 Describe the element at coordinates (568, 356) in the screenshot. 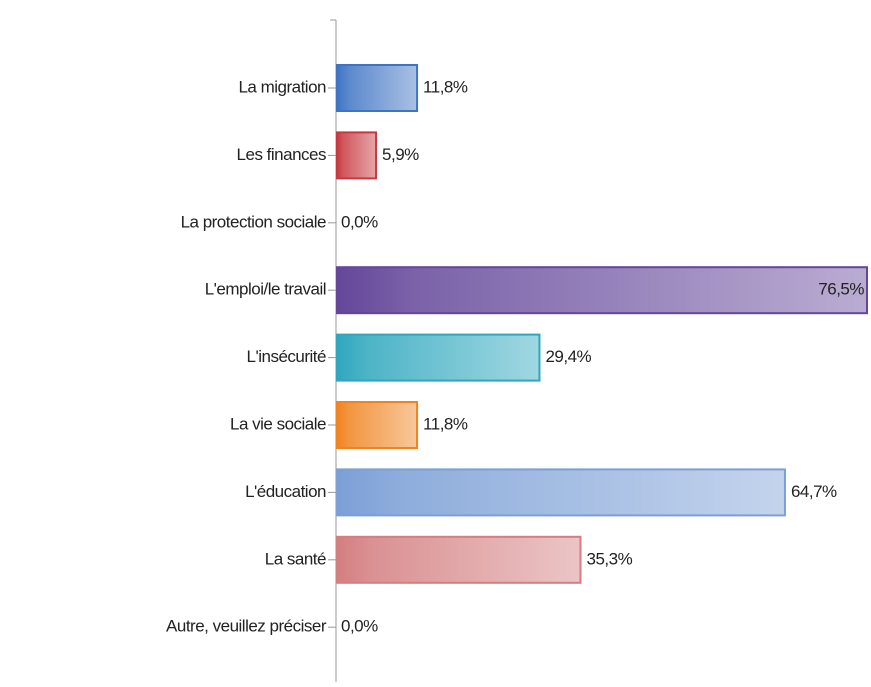

I see `data-label: 29,4%` at that location.